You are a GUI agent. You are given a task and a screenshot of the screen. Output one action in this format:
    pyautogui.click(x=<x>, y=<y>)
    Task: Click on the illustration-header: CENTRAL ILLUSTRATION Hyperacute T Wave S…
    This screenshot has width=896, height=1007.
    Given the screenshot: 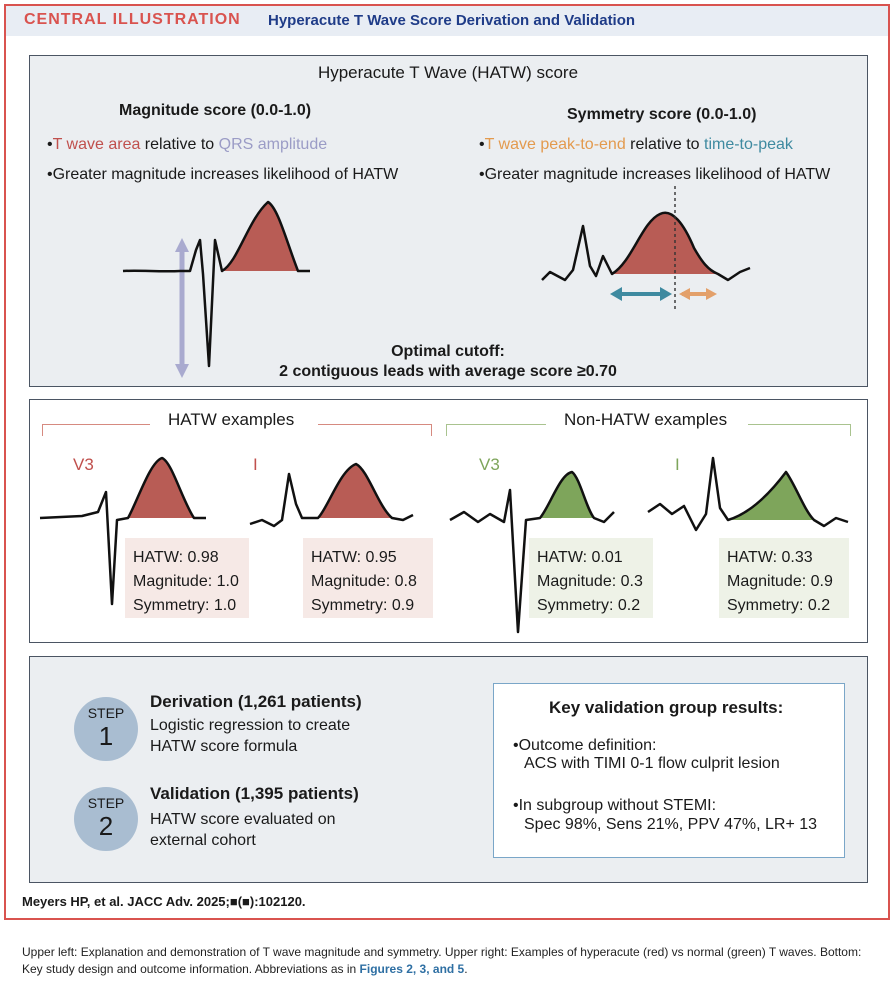 What is the action you would take?
    pyautogui.click(x=447, y=21)
    